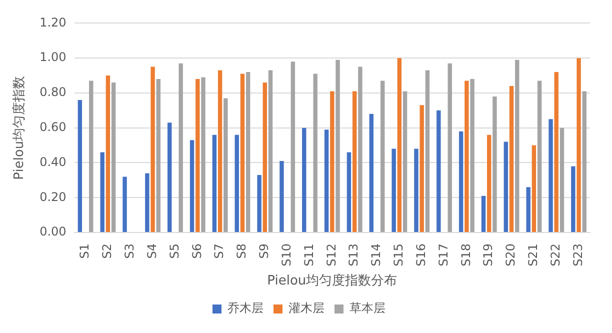 Image resolution: width=612 pixels, height=333 pixels. Describe the element at coordinates (53, 231) in the screenshot. I see `y-tick-label: 0.00` at that location.